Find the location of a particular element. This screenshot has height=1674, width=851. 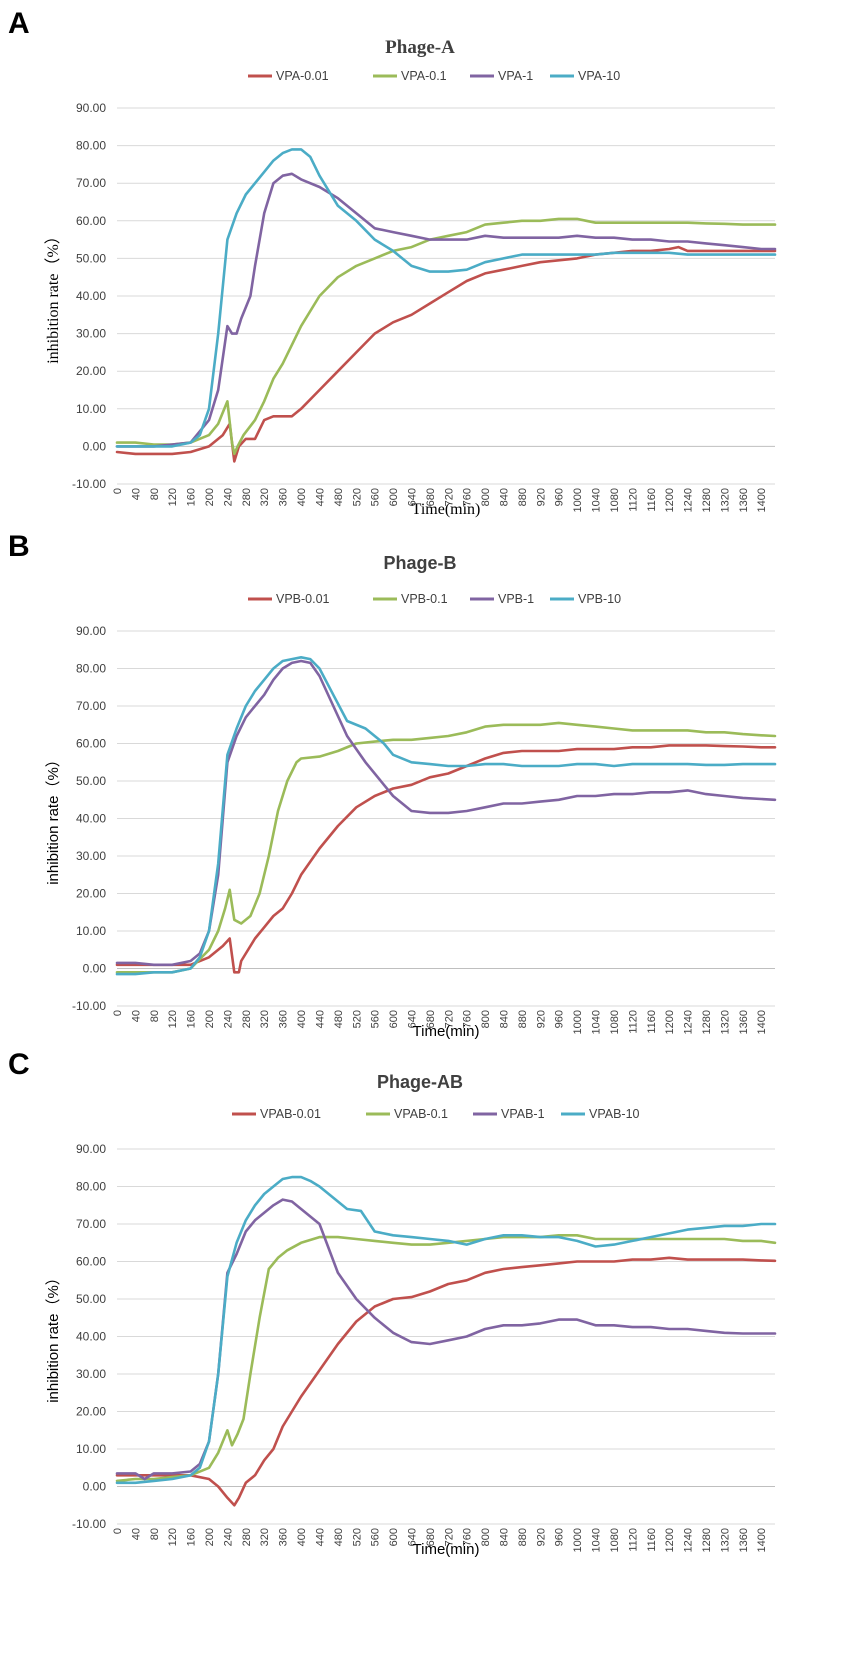

legend: VPAB-0.01 VPAB-0.1 VPAB-1 VPAB-10 is located at coordinates (436, 1114).